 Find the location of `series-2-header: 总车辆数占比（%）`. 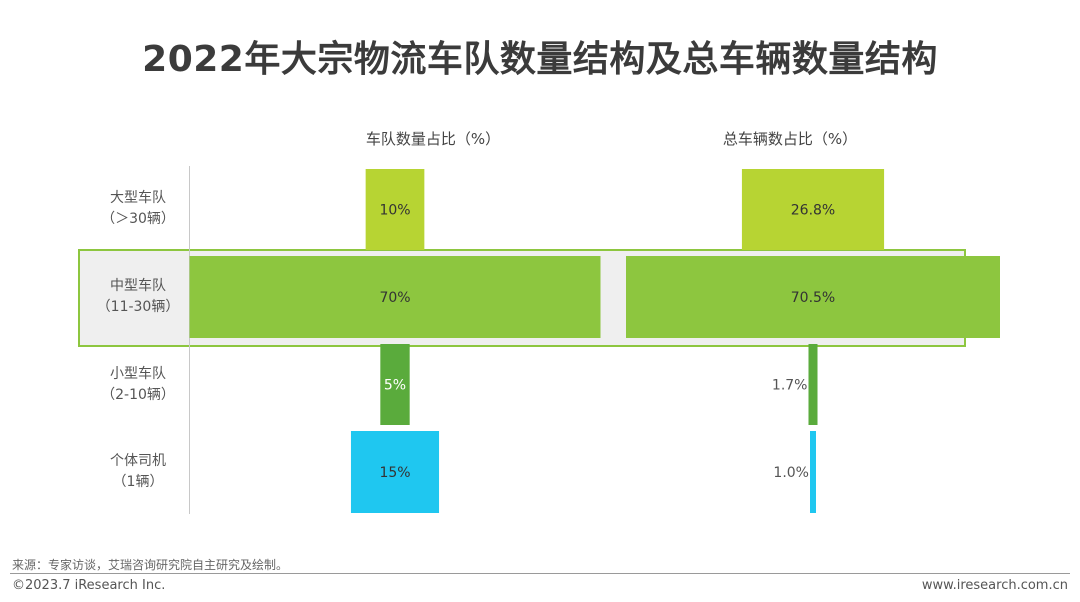

series-2-header: 总车辆数占比（%） is located at coordinates (790, 139).